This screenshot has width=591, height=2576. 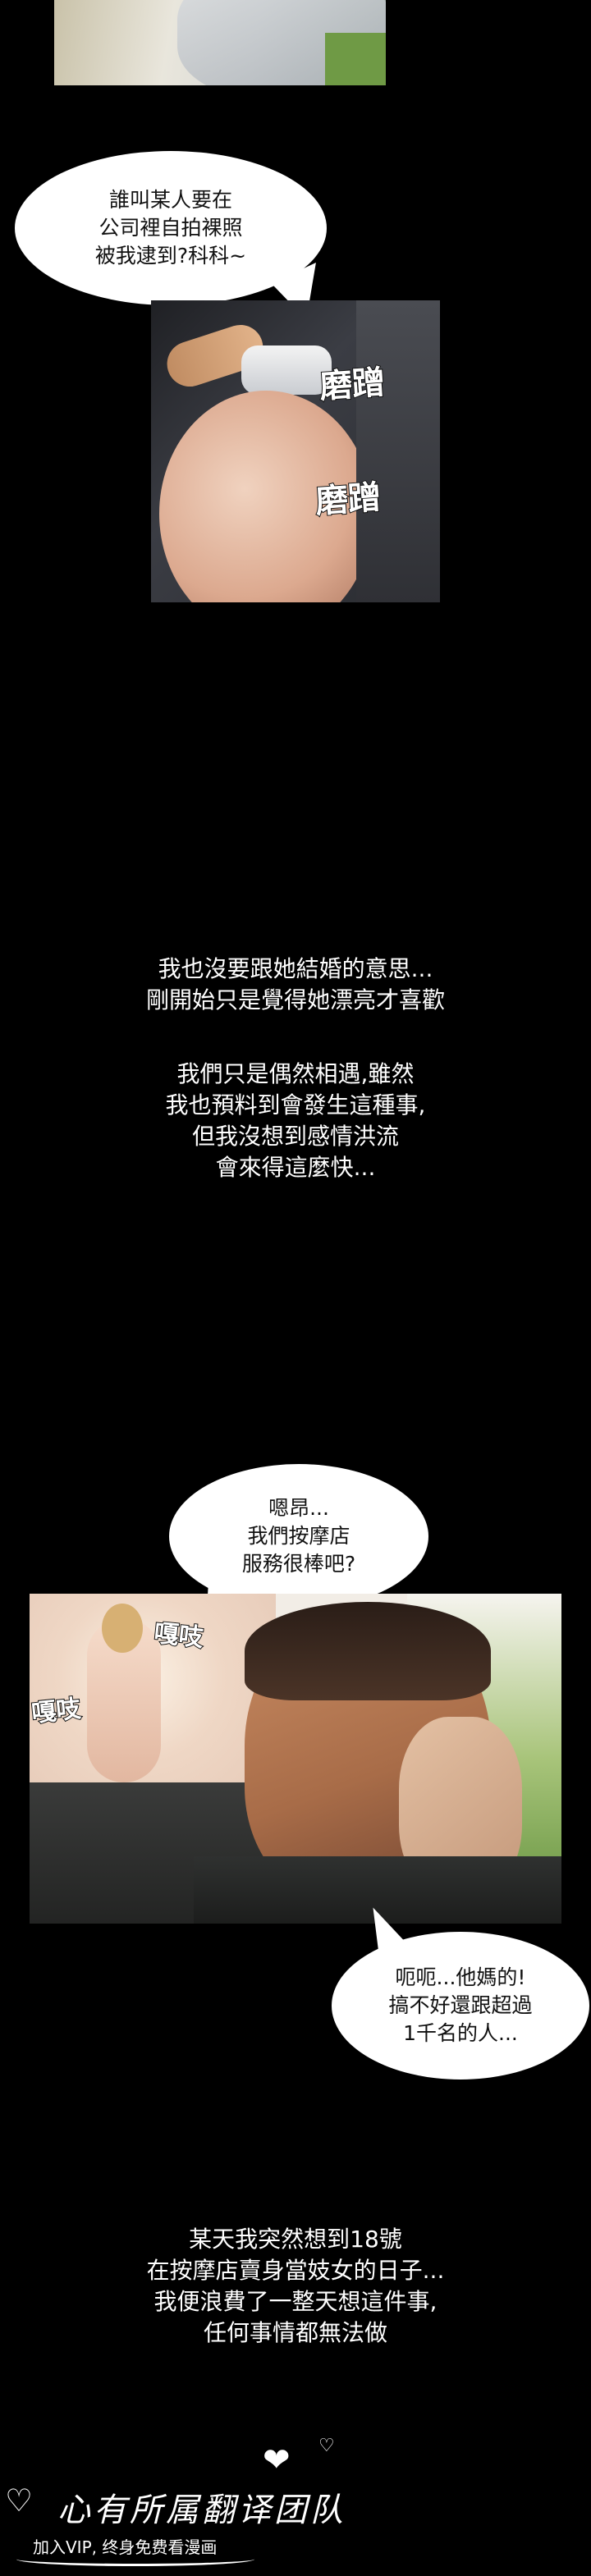 What do you see at coordinates (135, 2559) in the screenshot?
I see `swirl-decoration` at bounding box center [135, 2559].